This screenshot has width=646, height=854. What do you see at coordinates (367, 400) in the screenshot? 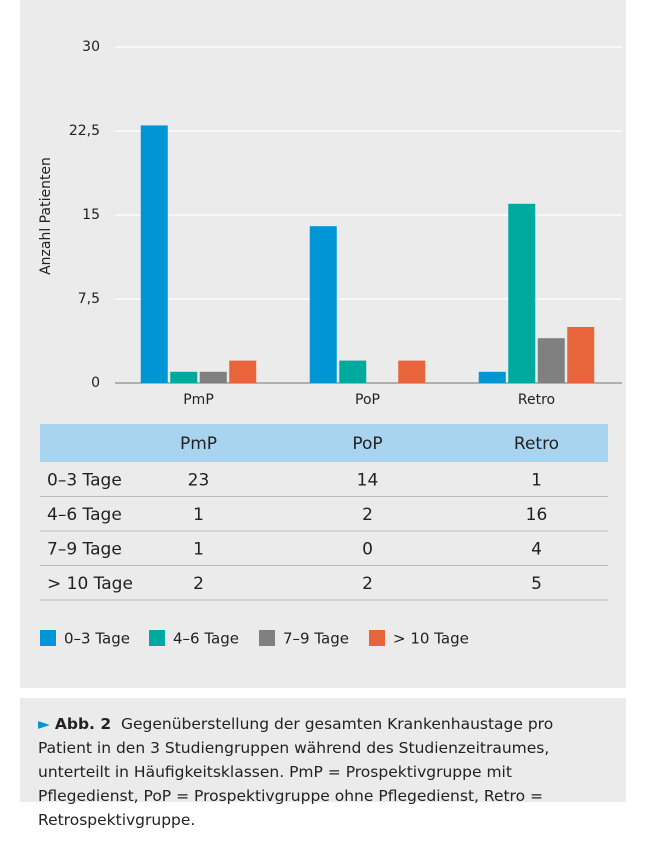
I see `x-tick-label: PoP` at bounding box center [367, 400].